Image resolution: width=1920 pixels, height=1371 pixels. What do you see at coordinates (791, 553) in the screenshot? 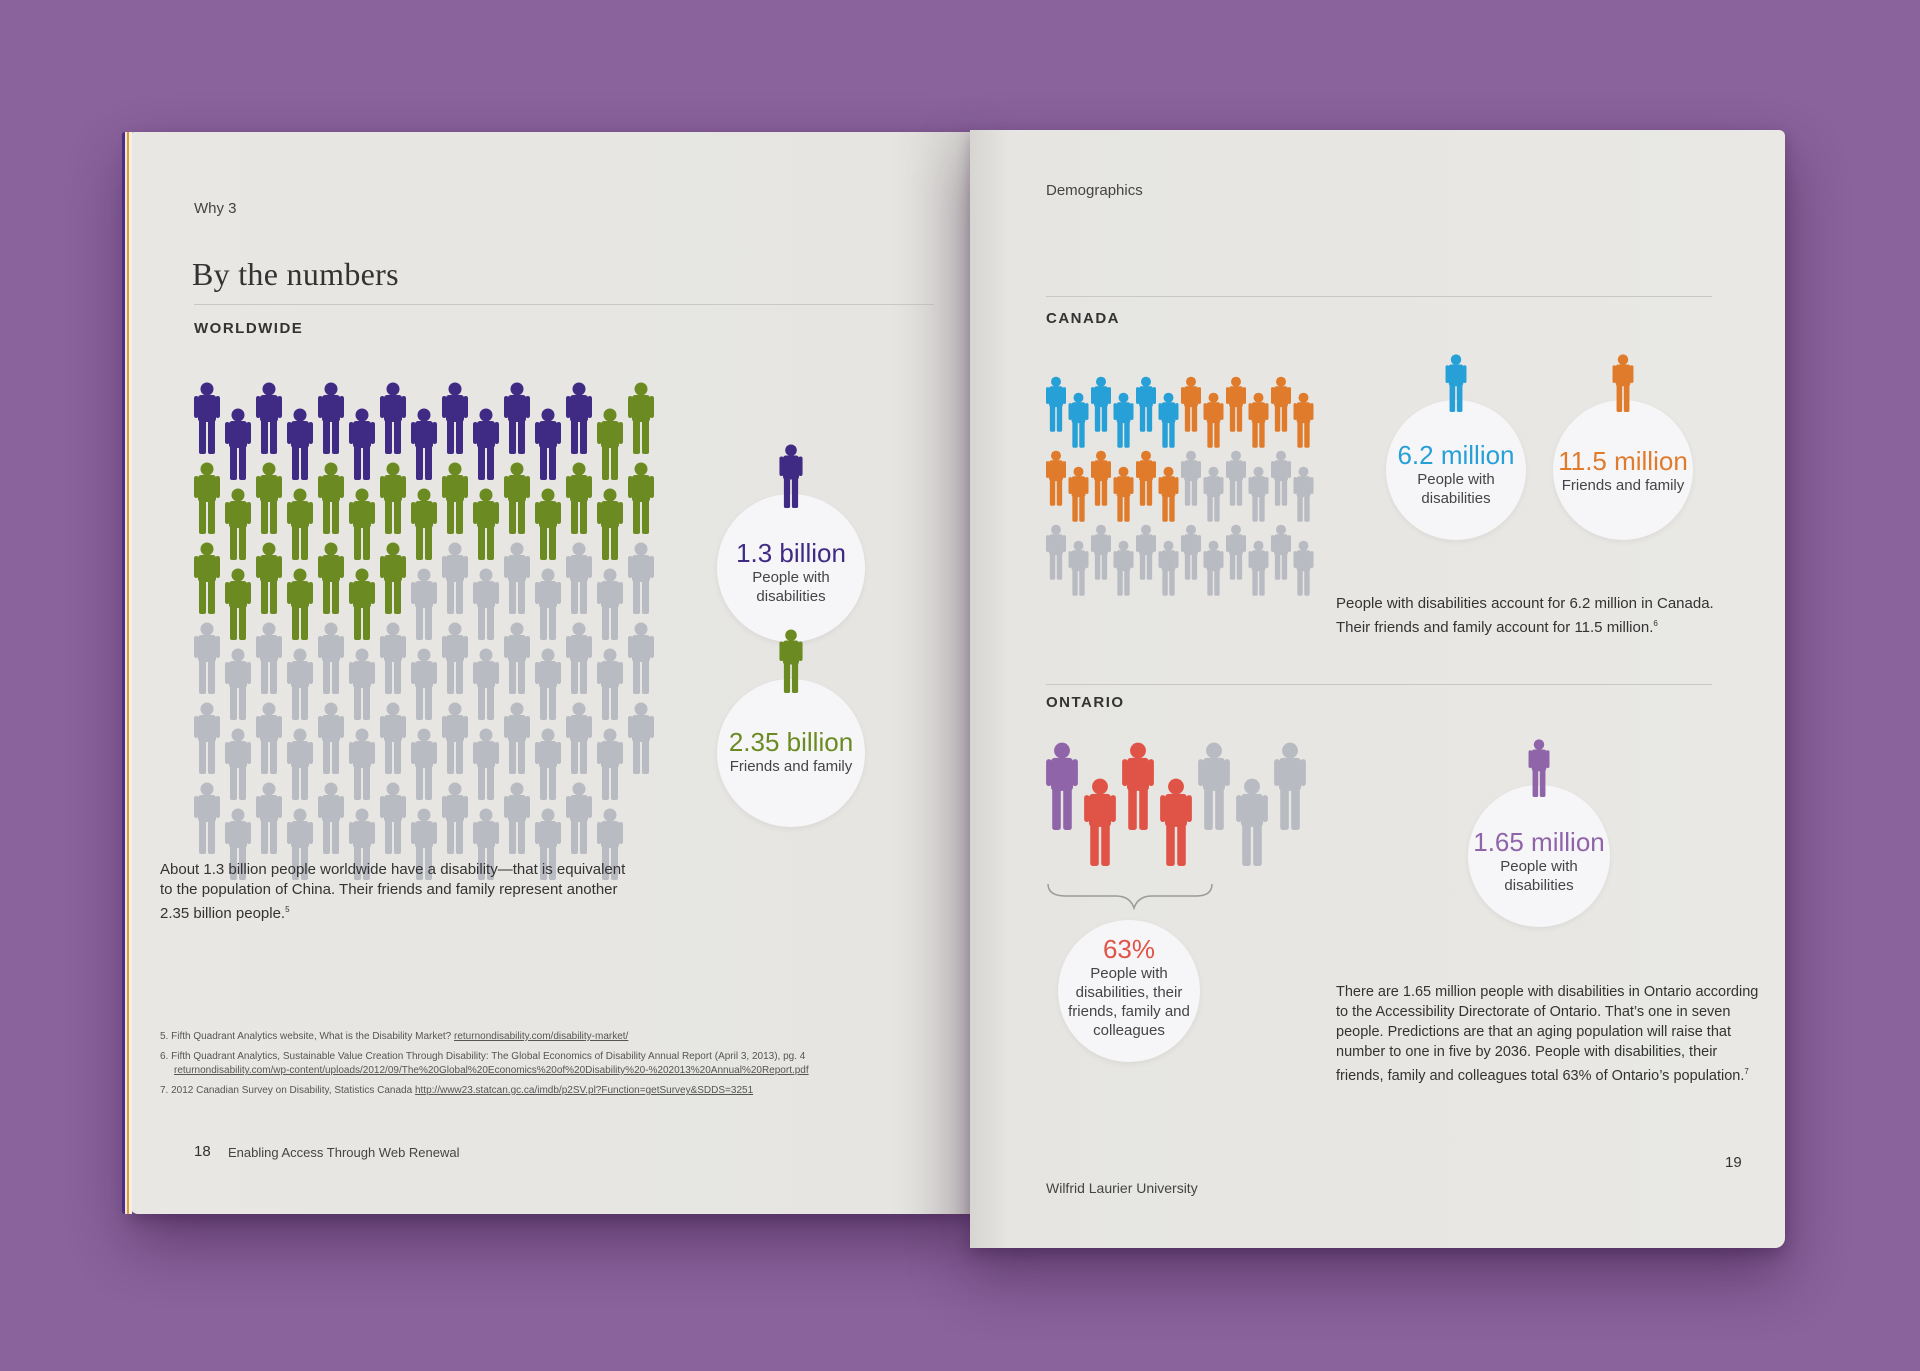
I see `stat-value: 1.3 billion` at bounding box center [791, 553].